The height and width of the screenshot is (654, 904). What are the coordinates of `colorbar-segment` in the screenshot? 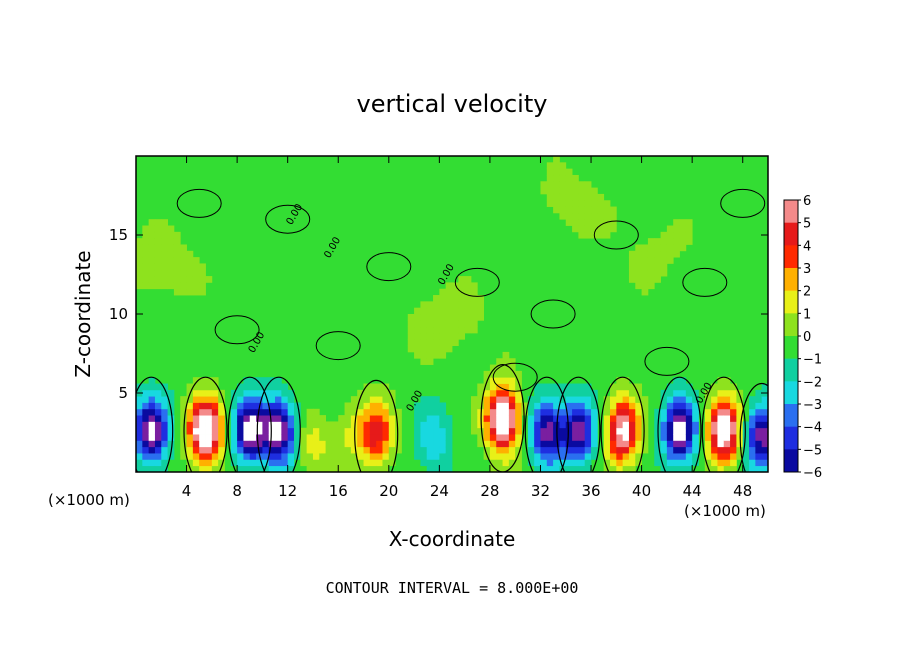 It's located at (791, 393).